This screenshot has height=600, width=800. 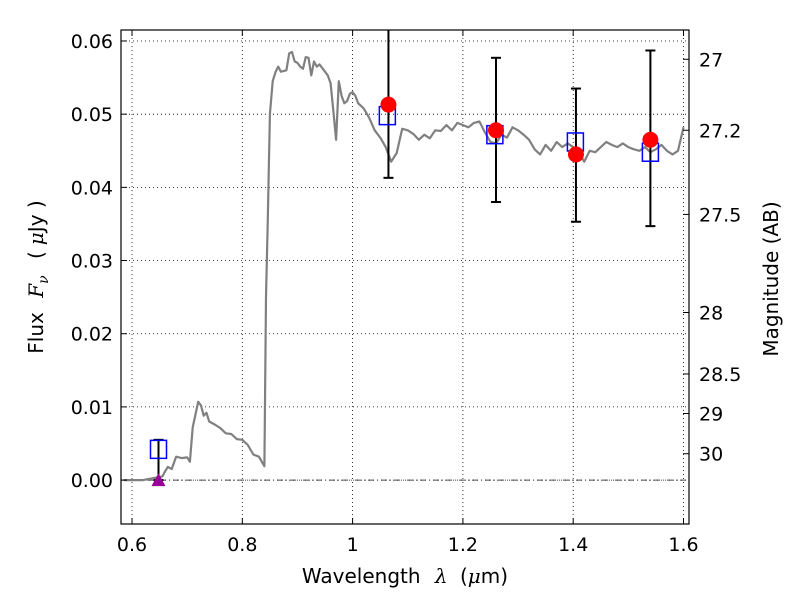 I want to click on y-tick-label: 0.03, so click(x=92, y=262).